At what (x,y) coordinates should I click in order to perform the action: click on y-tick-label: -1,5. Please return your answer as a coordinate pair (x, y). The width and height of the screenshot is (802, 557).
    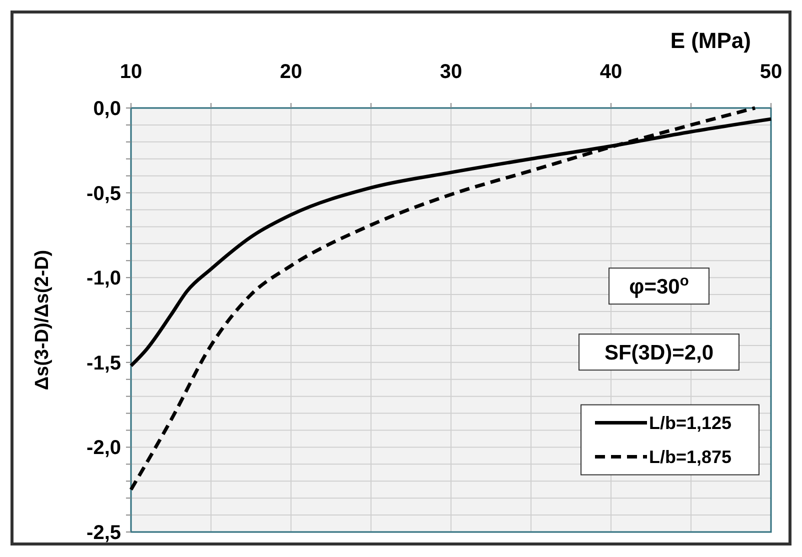
    Looking at the image, I should click on (103, 363).